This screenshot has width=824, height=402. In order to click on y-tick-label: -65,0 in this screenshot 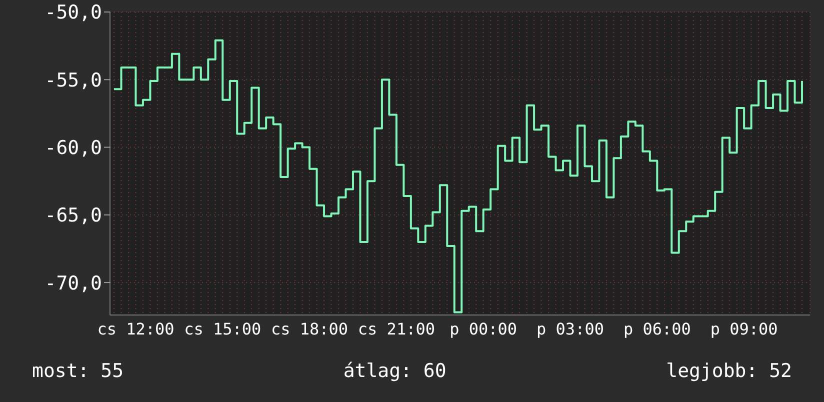, I will do `click(73, 215)`.